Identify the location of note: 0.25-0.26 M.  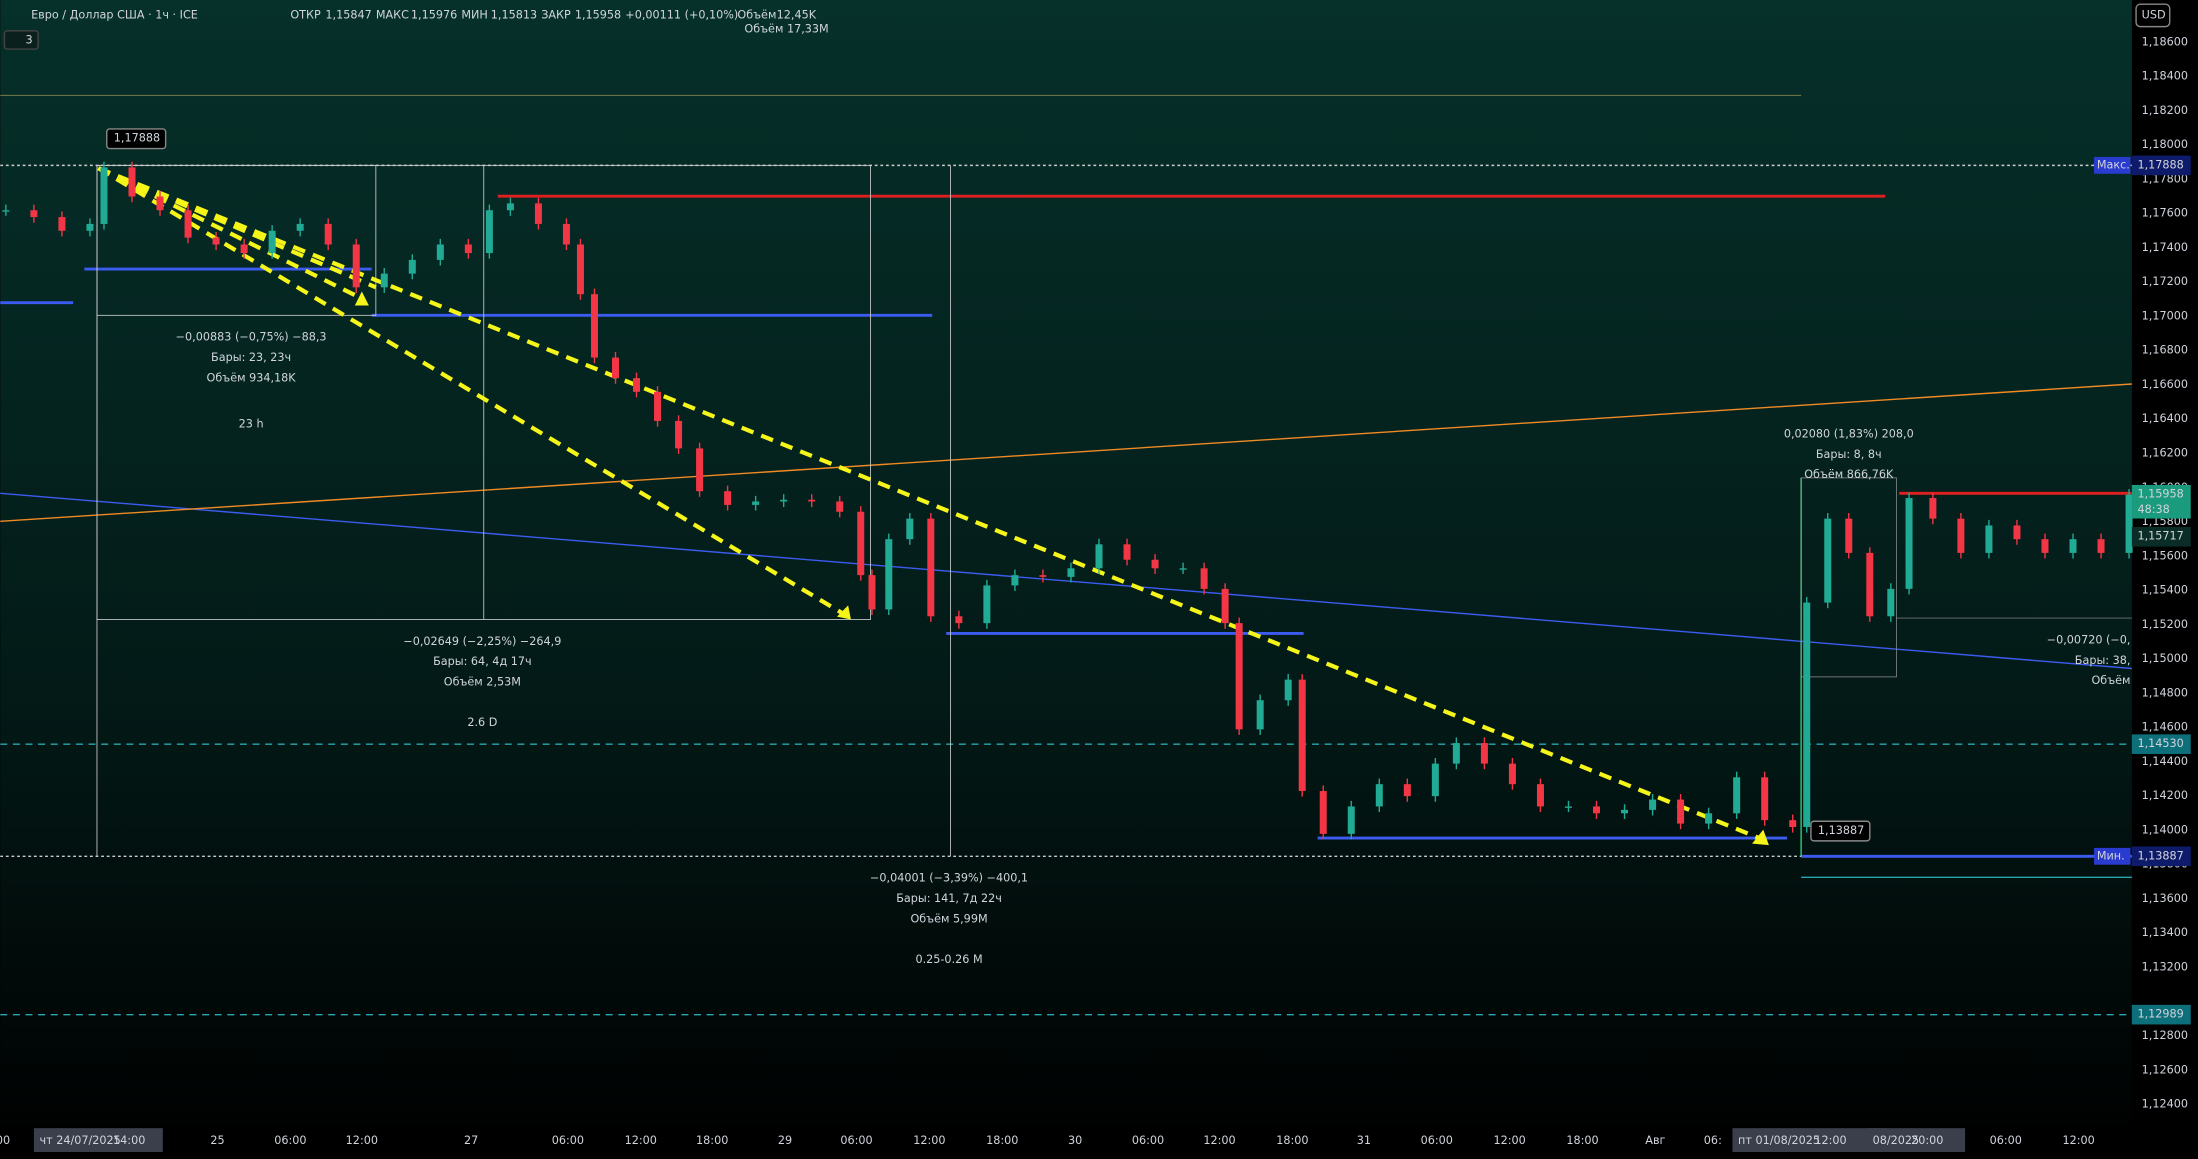
(948, 959).